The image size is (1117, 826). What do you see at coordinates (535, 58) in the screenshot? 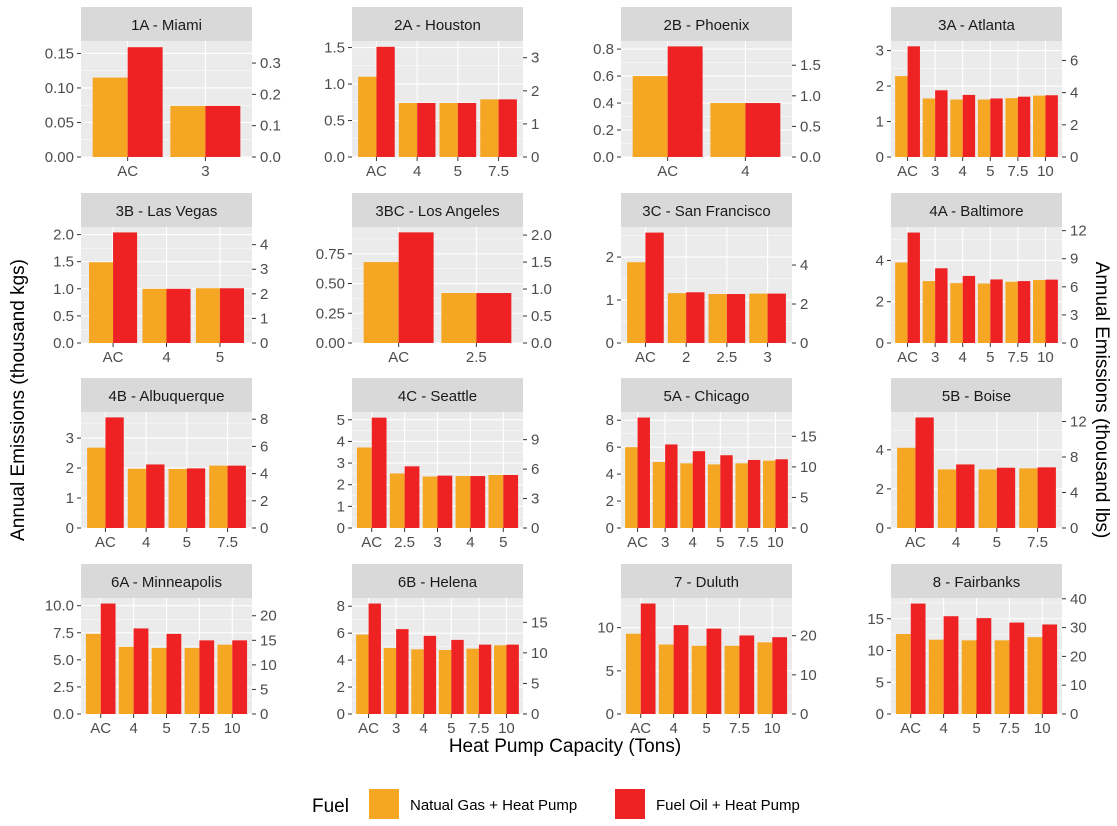
I see `y-right-tick-label: 3` at bounding box center [535, 58].